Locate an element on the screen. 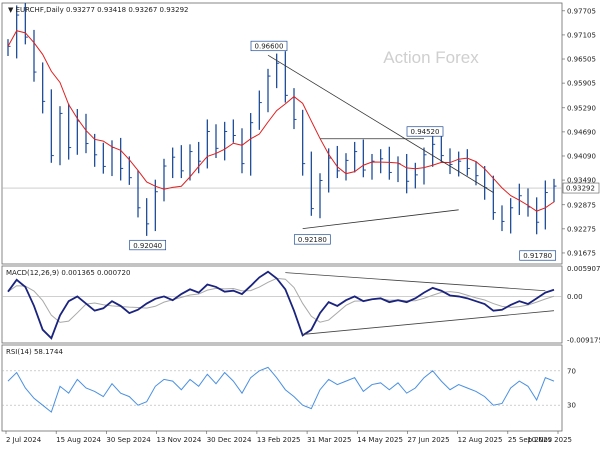  x-tick-label: 13 Feb 2025 is located at coordinates (279, 440).